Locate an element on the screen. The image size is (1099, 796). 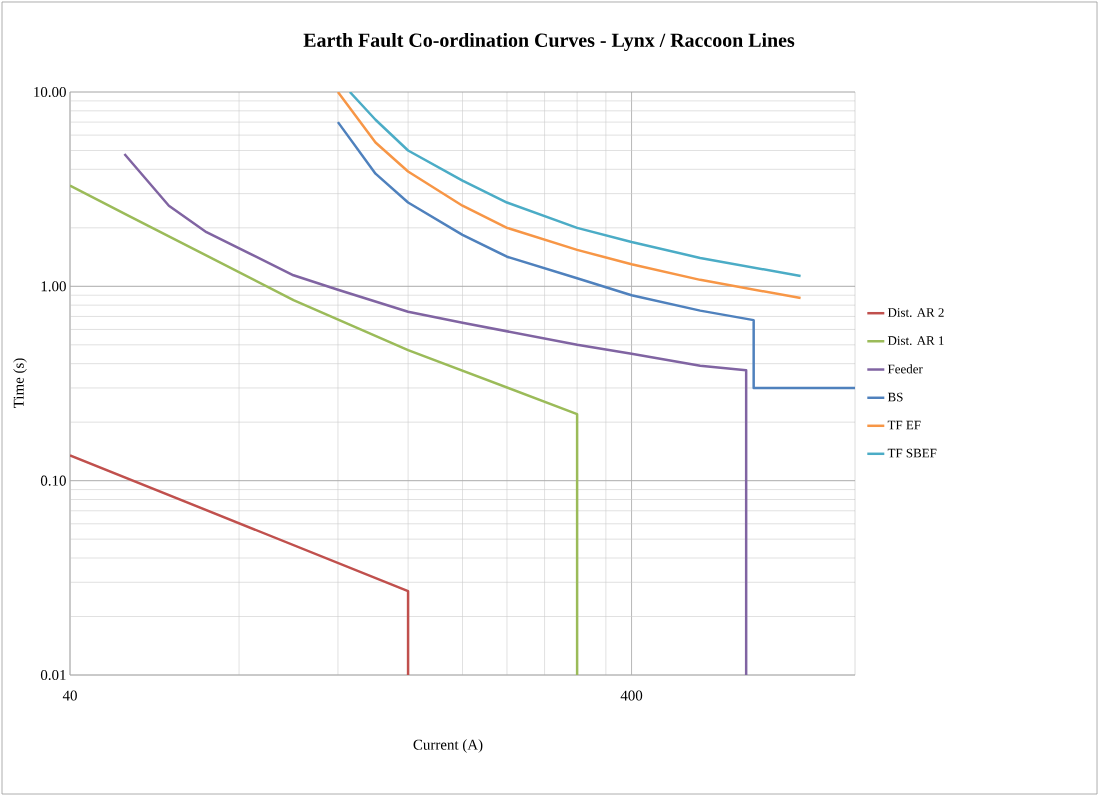
legend-label: Dist. AR 2 is located at coordinates (915, 312).